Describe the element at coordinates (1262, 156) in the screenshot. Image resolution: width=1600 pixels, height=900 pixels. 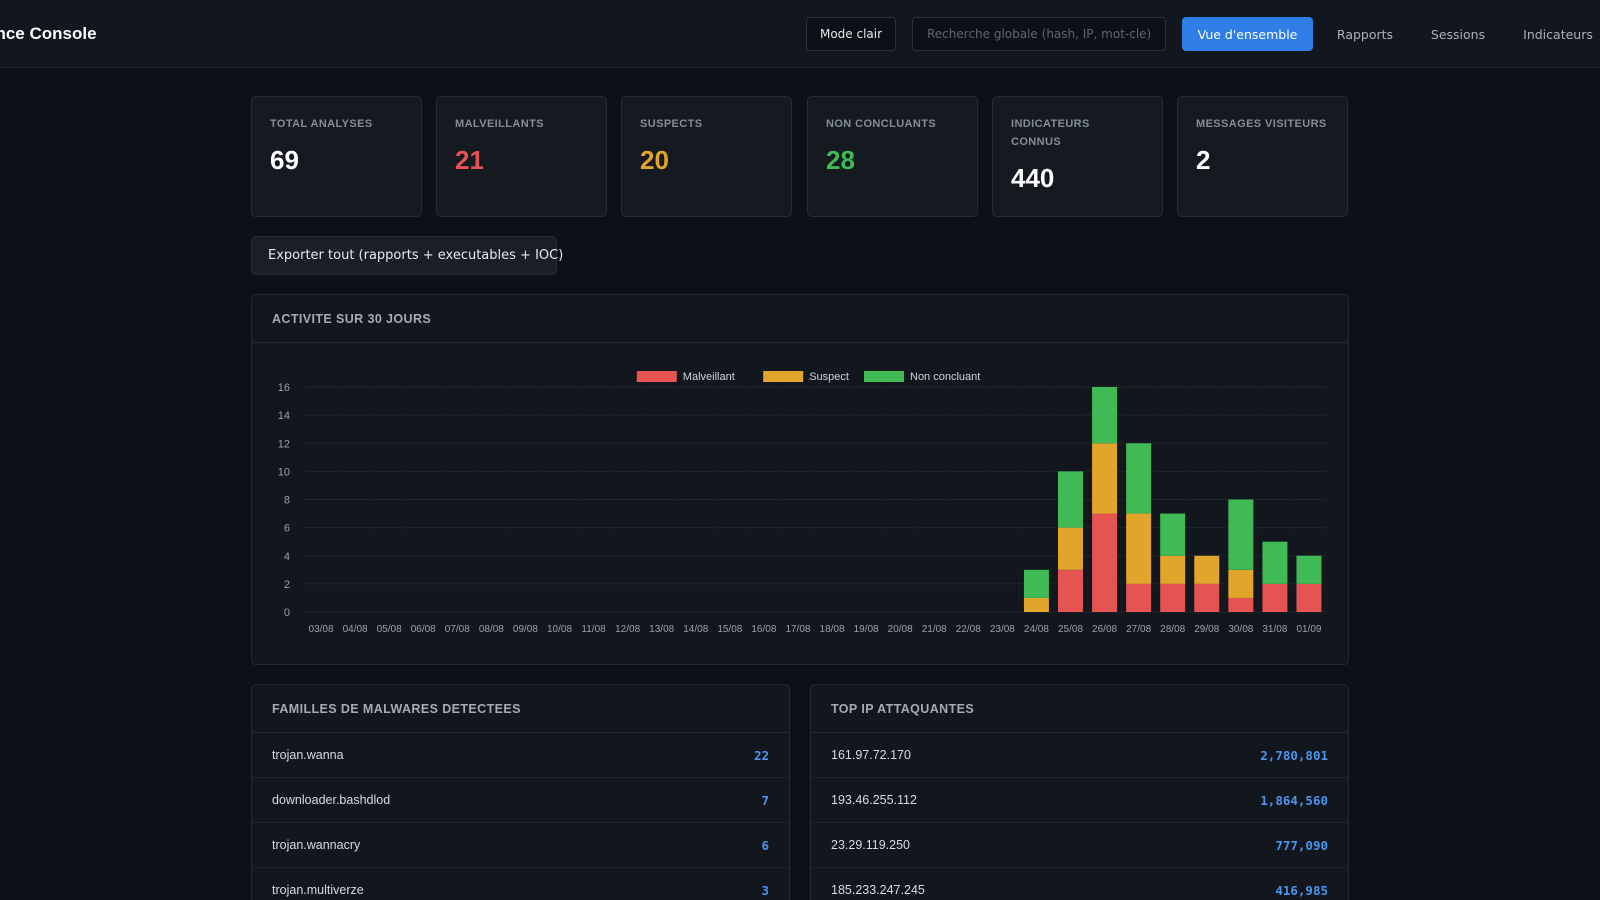
I see `stat-card-messages: MESSAGES VISITEURS 2` at that location.